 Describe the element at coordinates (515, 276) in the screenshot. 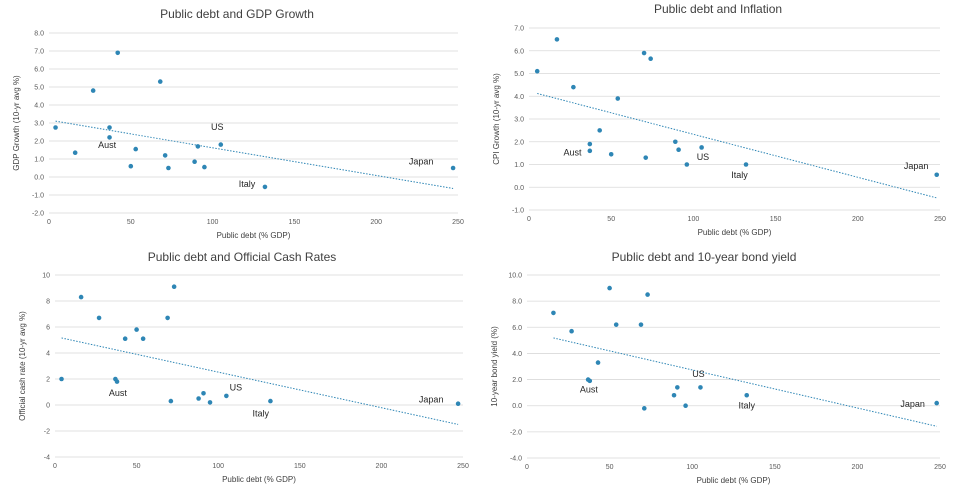

I see `y-tick-label: 10.0` at that location.